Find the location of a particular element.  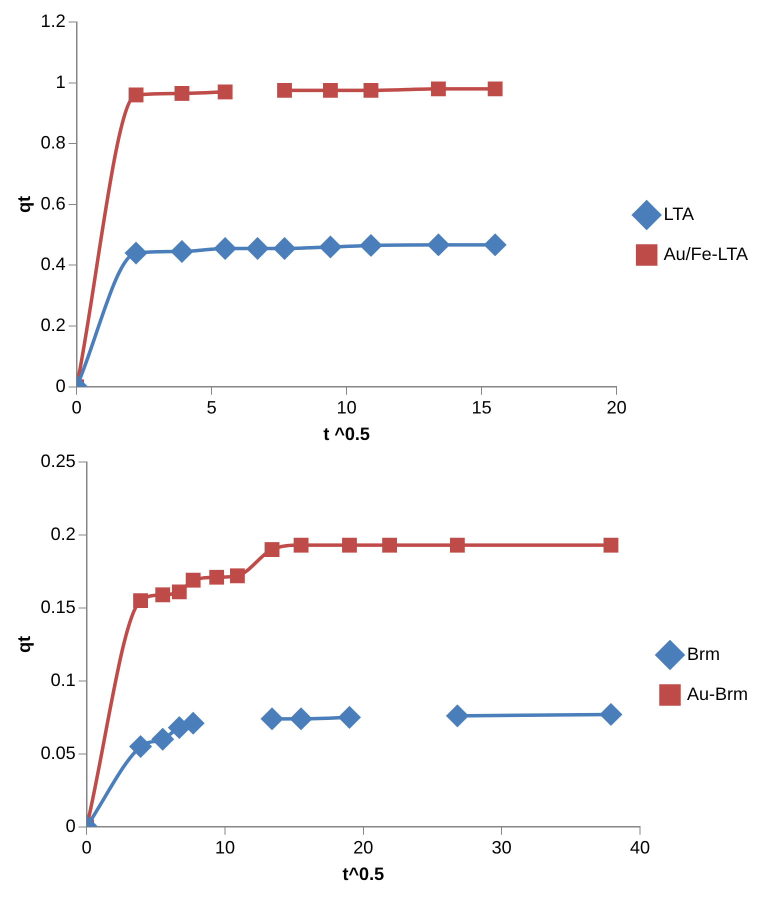

y-tick-label: 0.1 is located at coordinates (63, 680).